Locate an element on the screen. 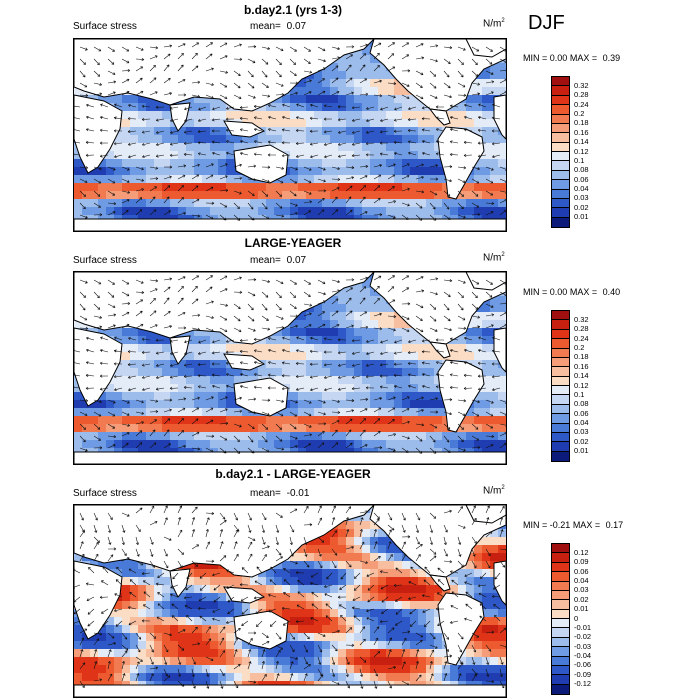 The image size is (700, 700). panel-2-title: LARGE-YEAGER is located at coordinates (293, 243).